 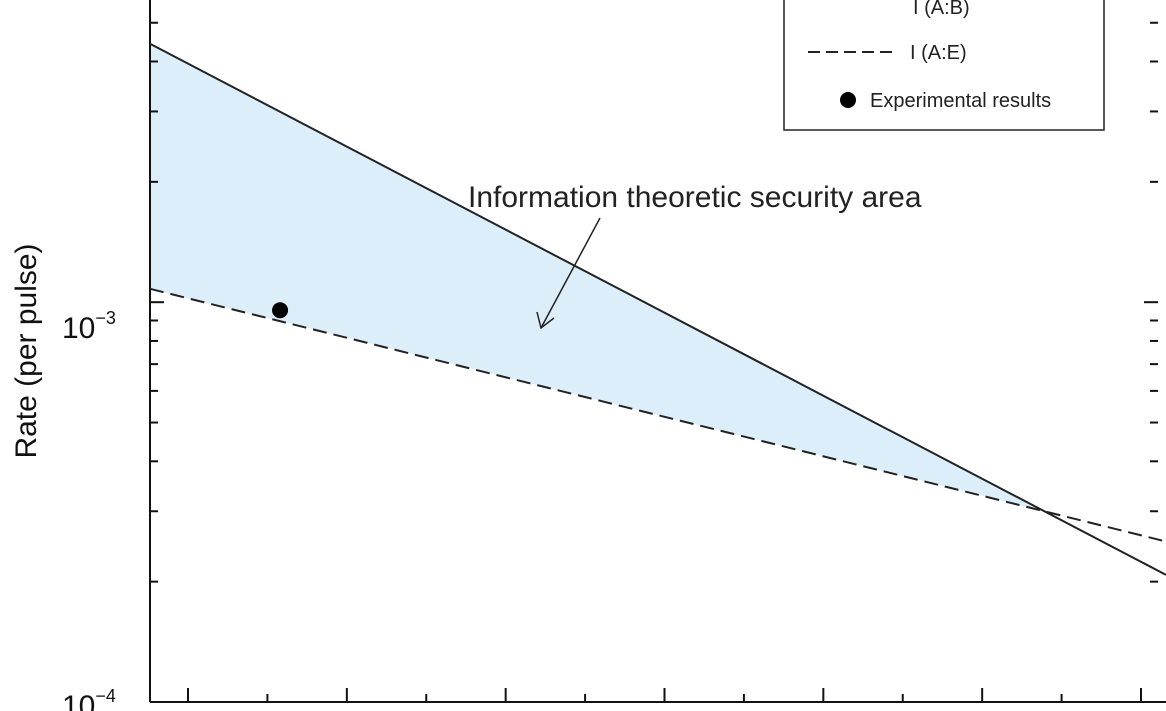 What do you see at coordinates (941, 9) in the screenshot?
I see `legend-label-truncated: I (A:B)` at bounding box center [941, 9].